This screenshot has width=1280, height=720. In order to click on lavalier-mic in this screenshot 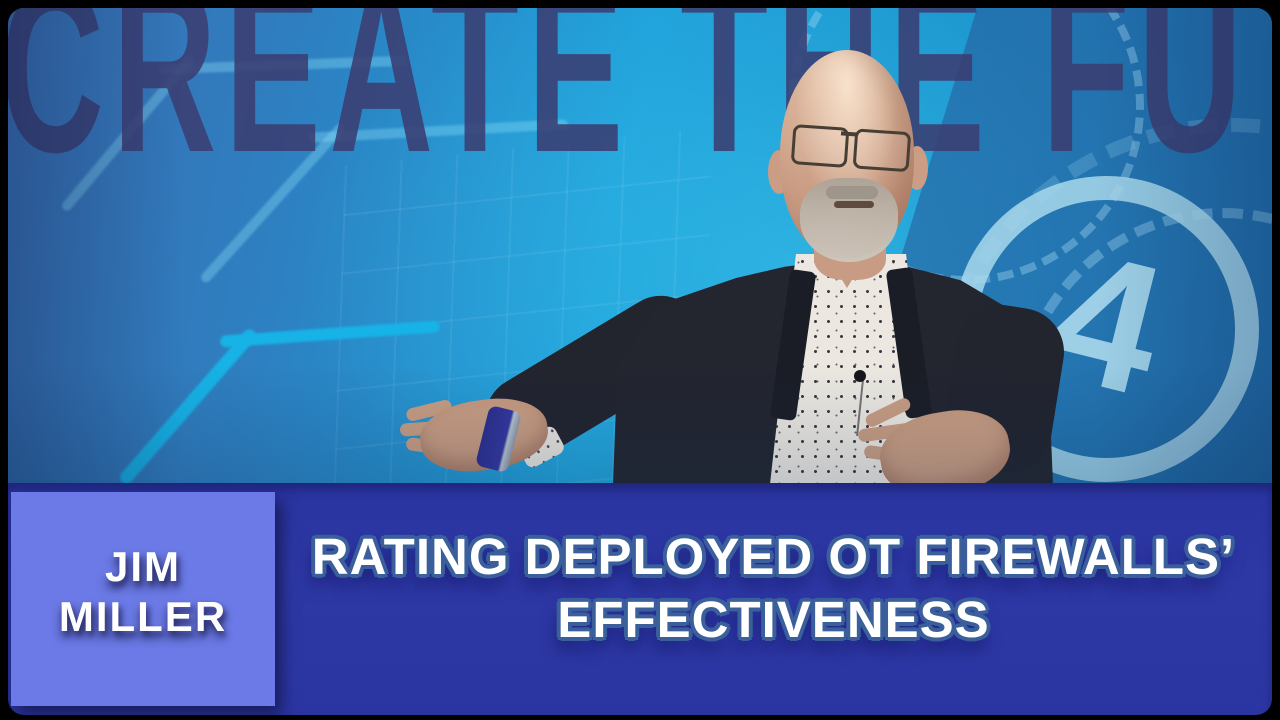, I will do `click(860, 376)`.